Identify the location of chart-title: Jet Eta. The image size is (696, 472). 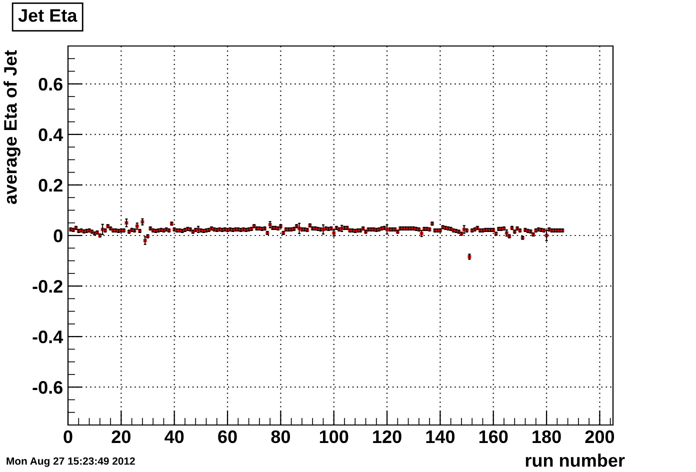
(48, 15).